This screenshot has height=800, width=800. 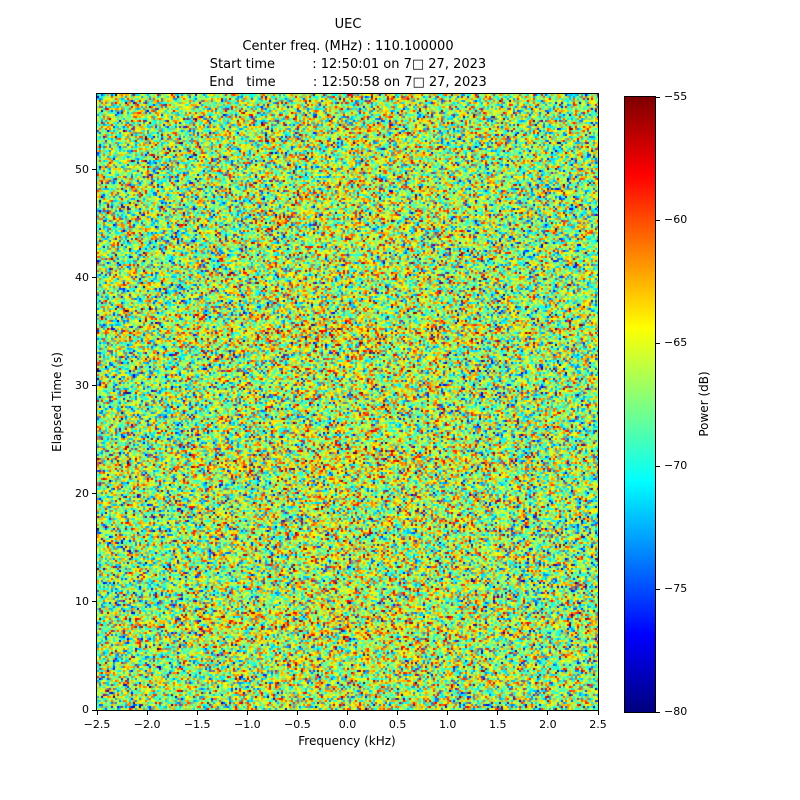 I want to click on y-axis-label: Elapsed Time (s), so click(x=57, y=402).